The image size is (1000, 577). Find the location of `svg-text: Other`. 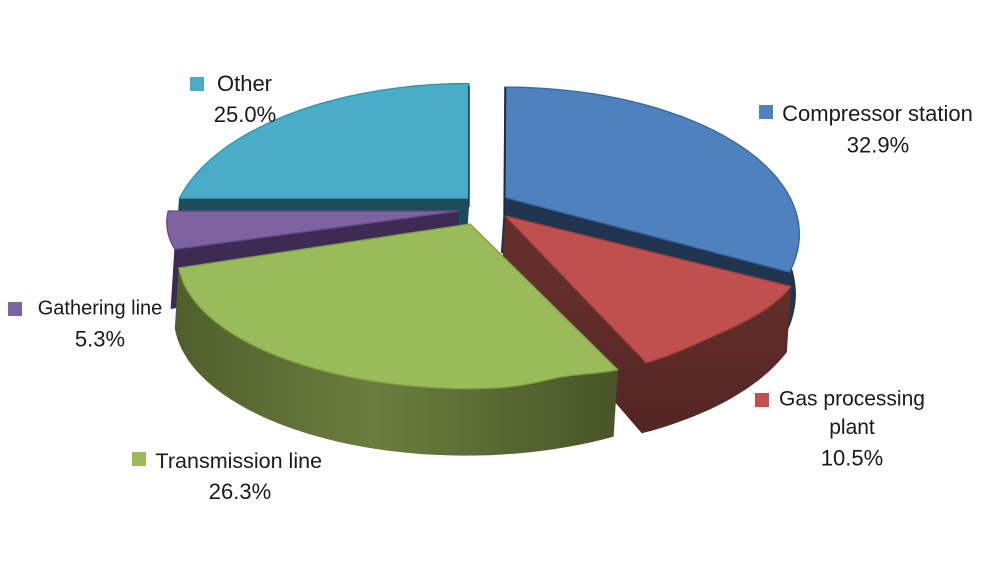

svg-text: Other is located at coordinates (244, 83).